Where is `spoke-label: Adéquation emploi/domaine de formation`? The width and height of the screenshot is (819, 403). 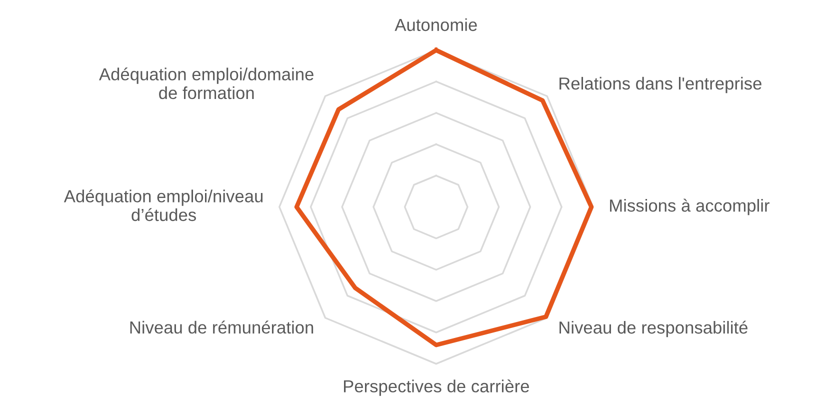 spoke-label: Adéquation emploi/domaine de formation is located at coordinates (206, 83).